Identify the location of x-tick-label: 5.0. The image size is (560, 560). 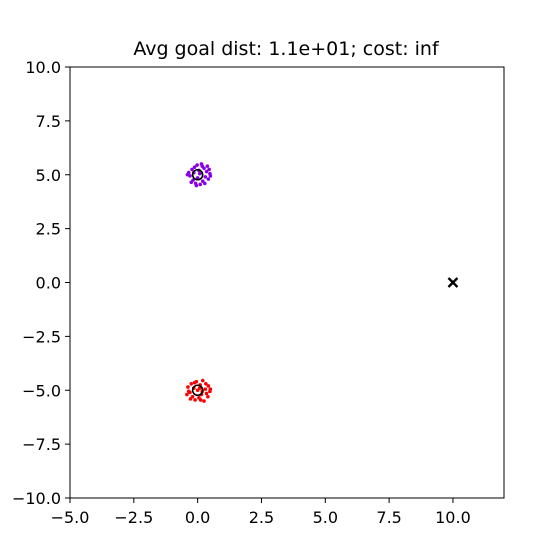
(325, 517).